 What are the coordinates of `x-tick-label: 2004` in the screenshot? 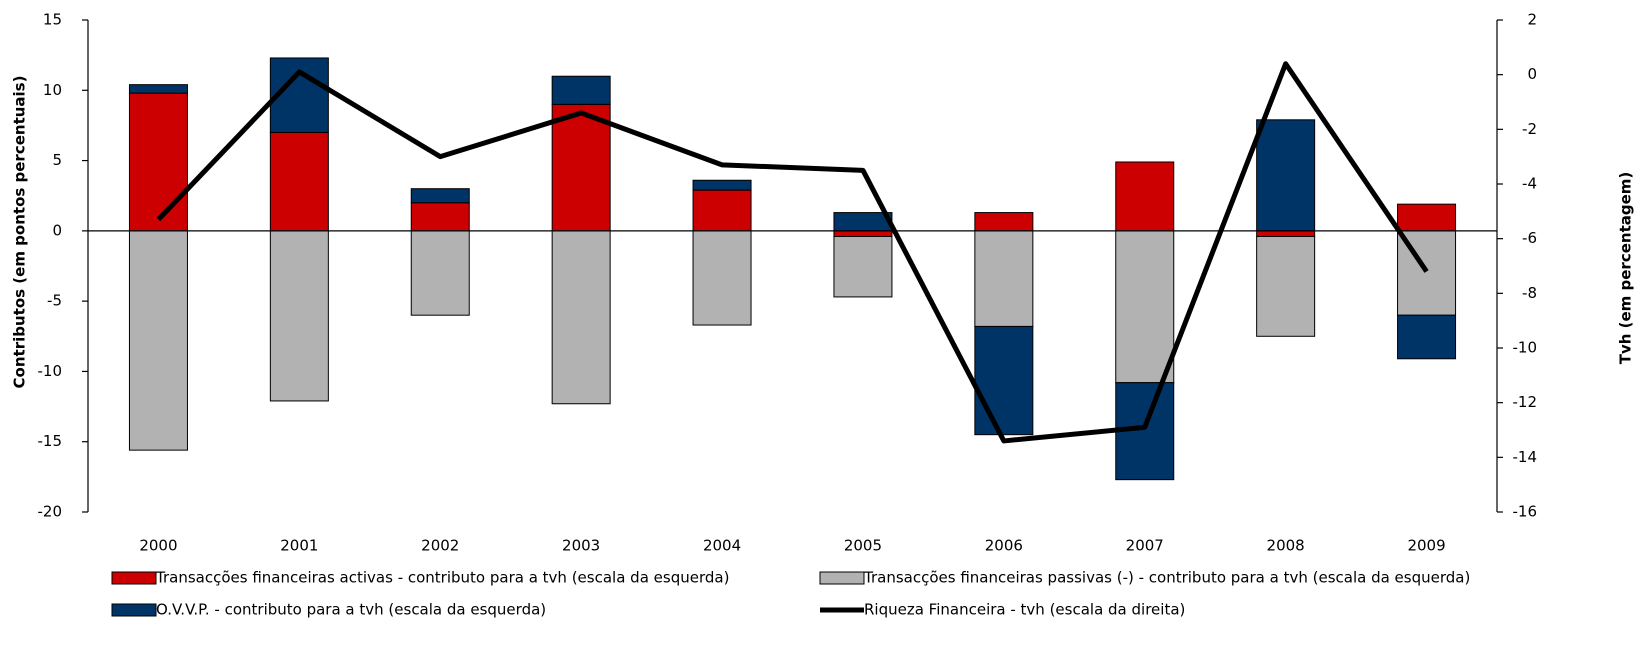 It's located at (722, 546).